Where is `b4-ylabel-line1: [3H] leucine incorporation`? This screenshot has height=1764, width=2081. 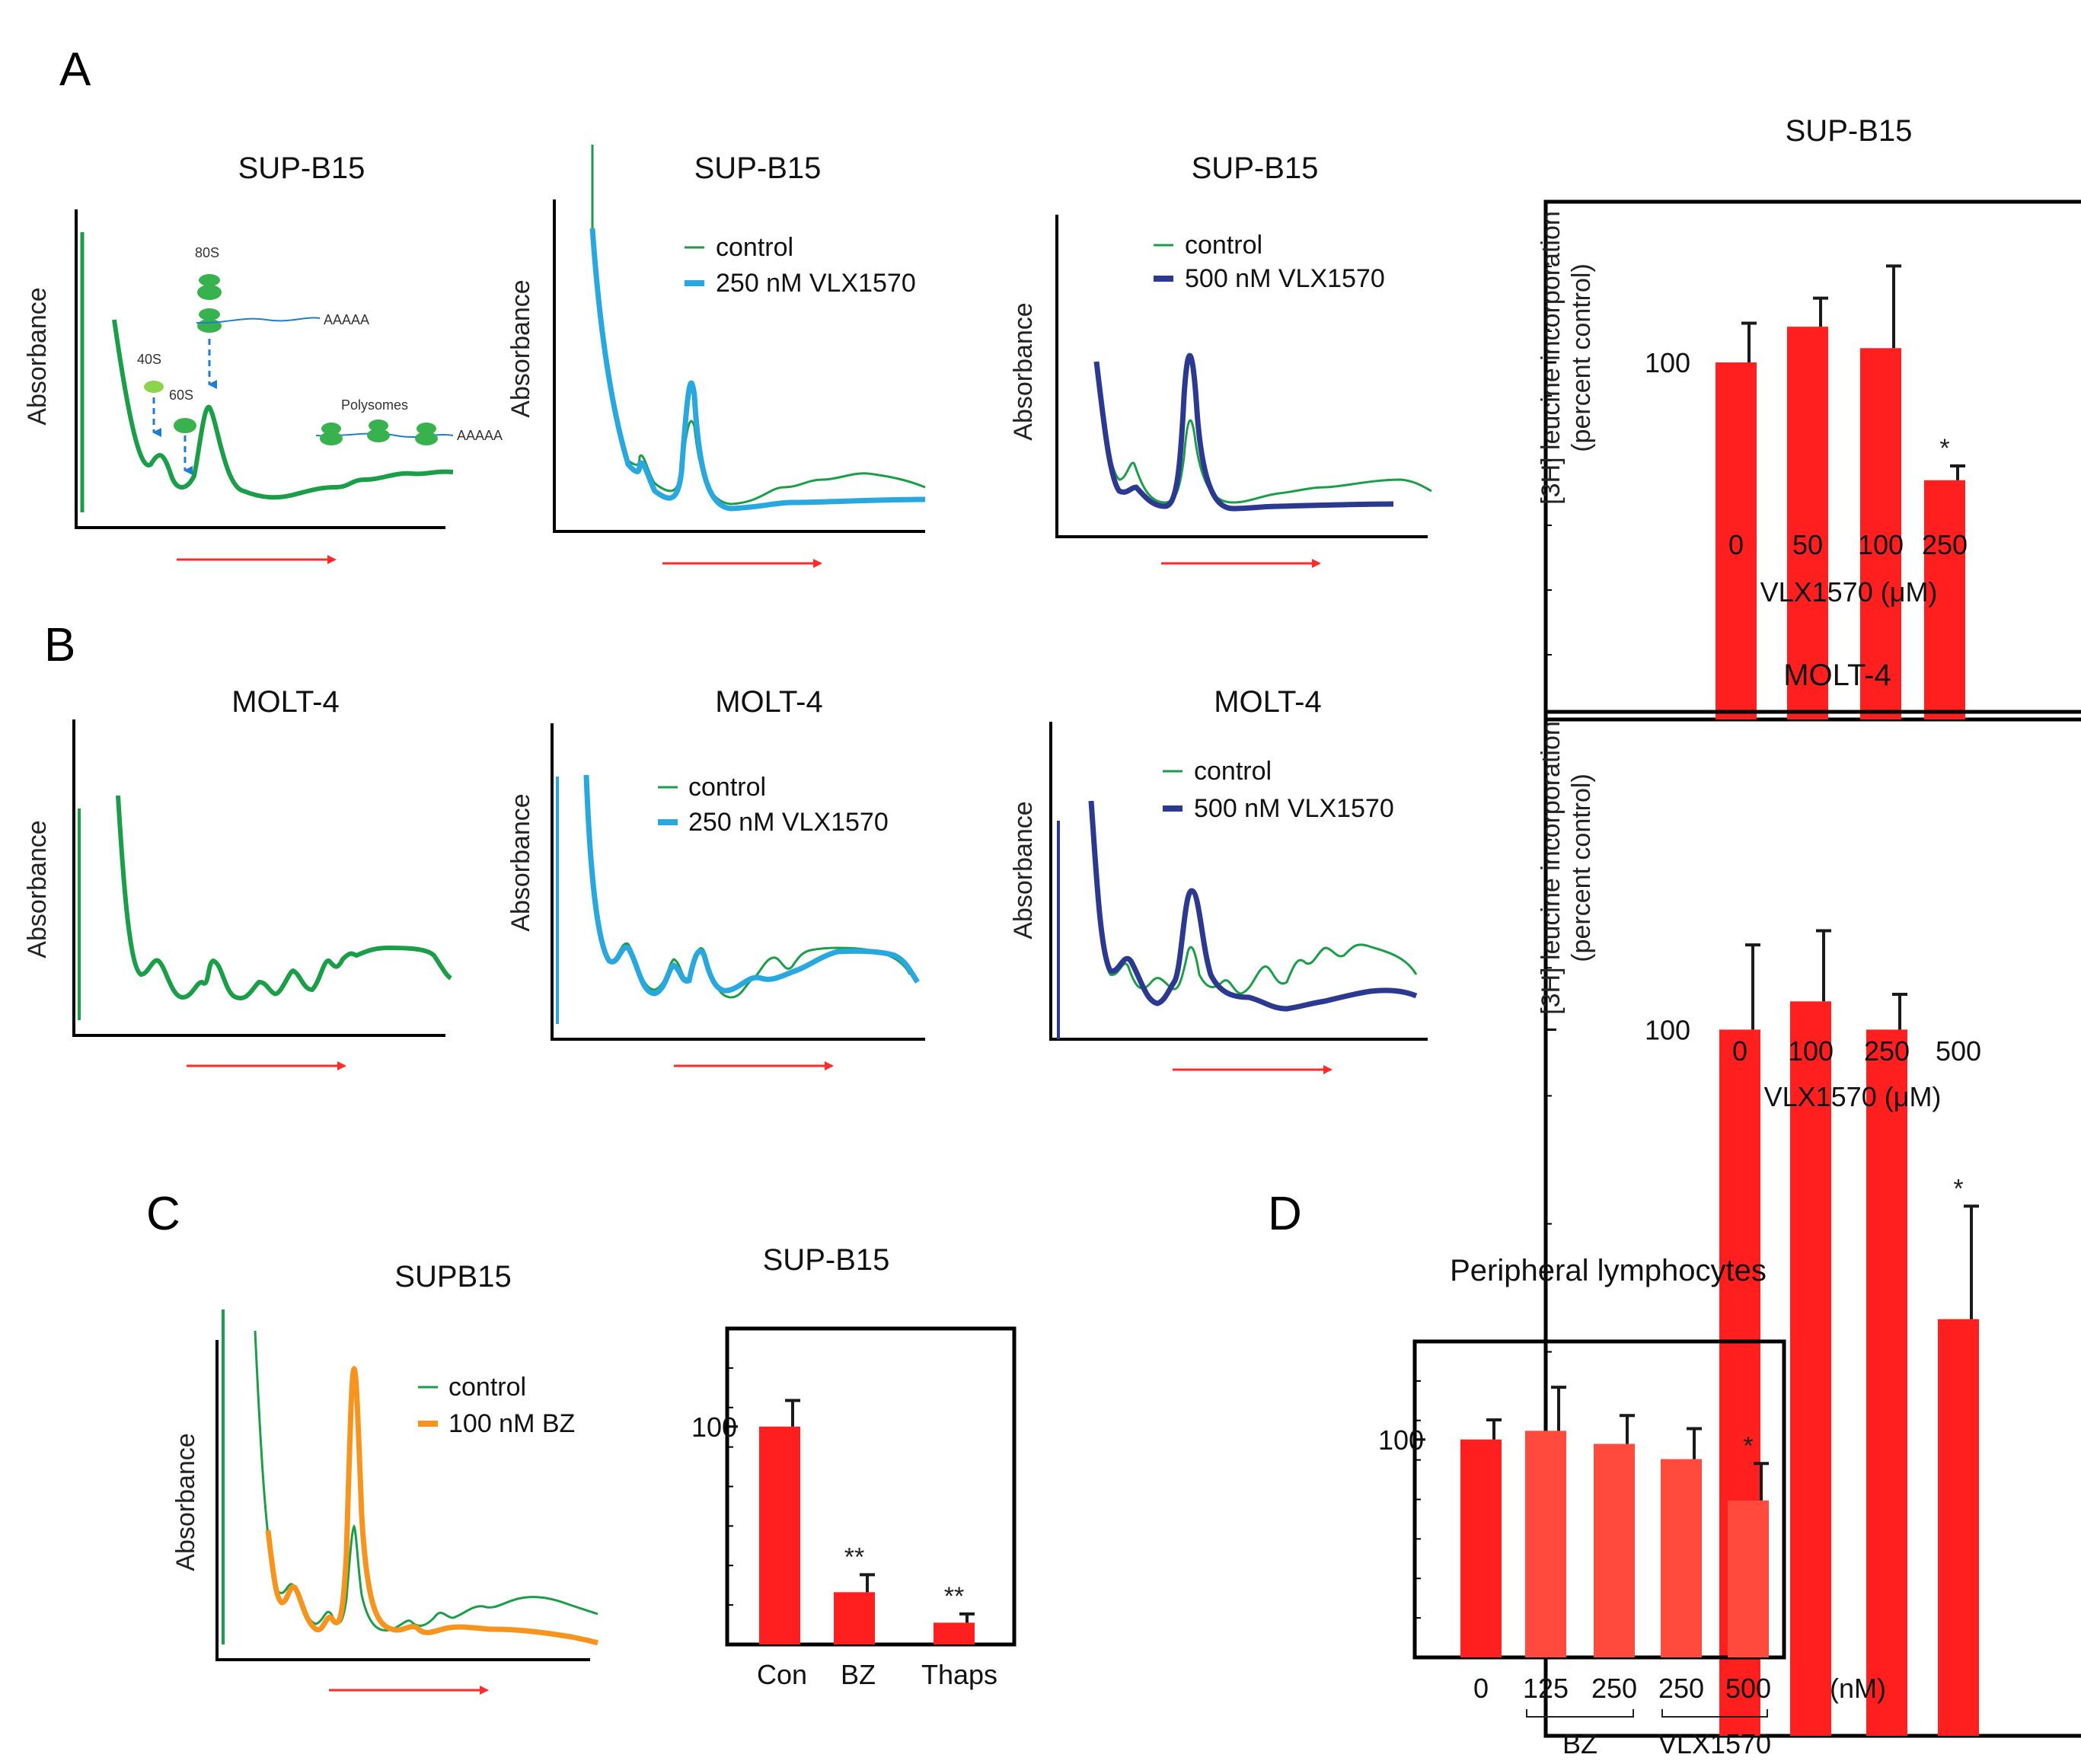
b4-ylabel-line1: [3H] leucine incorporation is located at coordinates (1551, 868).